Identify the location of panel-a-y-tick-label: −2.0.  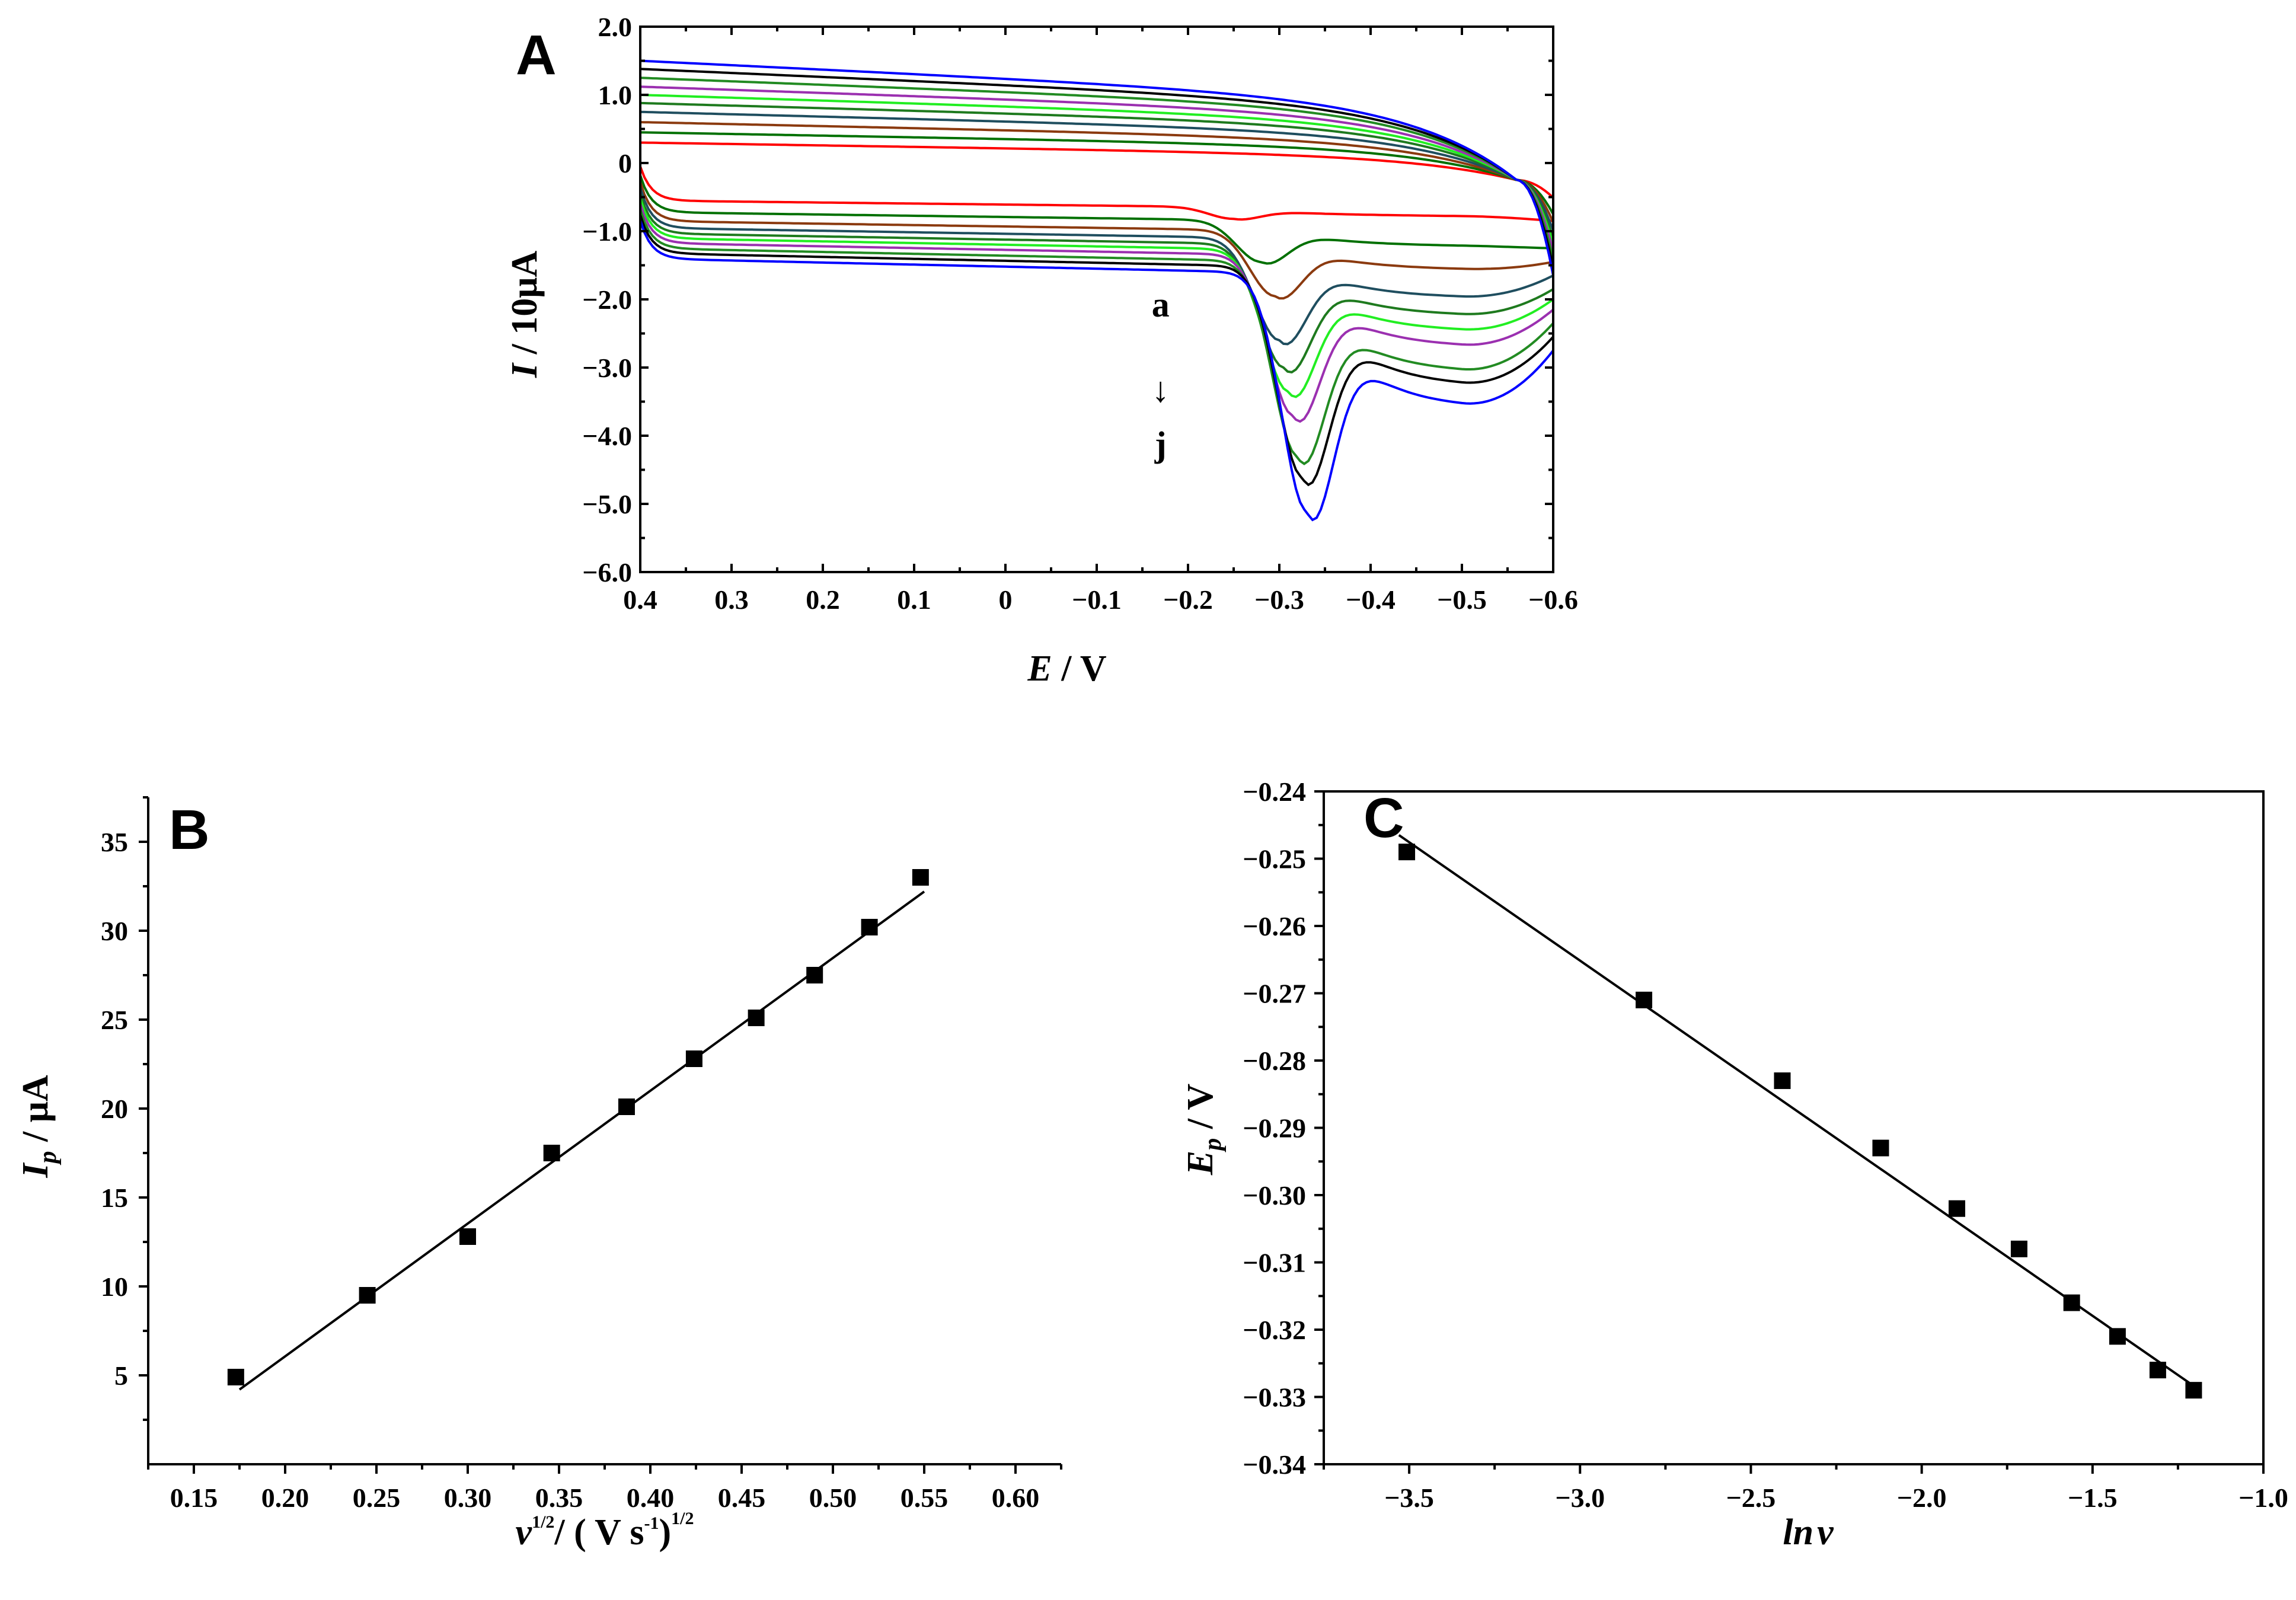
(607, 300).